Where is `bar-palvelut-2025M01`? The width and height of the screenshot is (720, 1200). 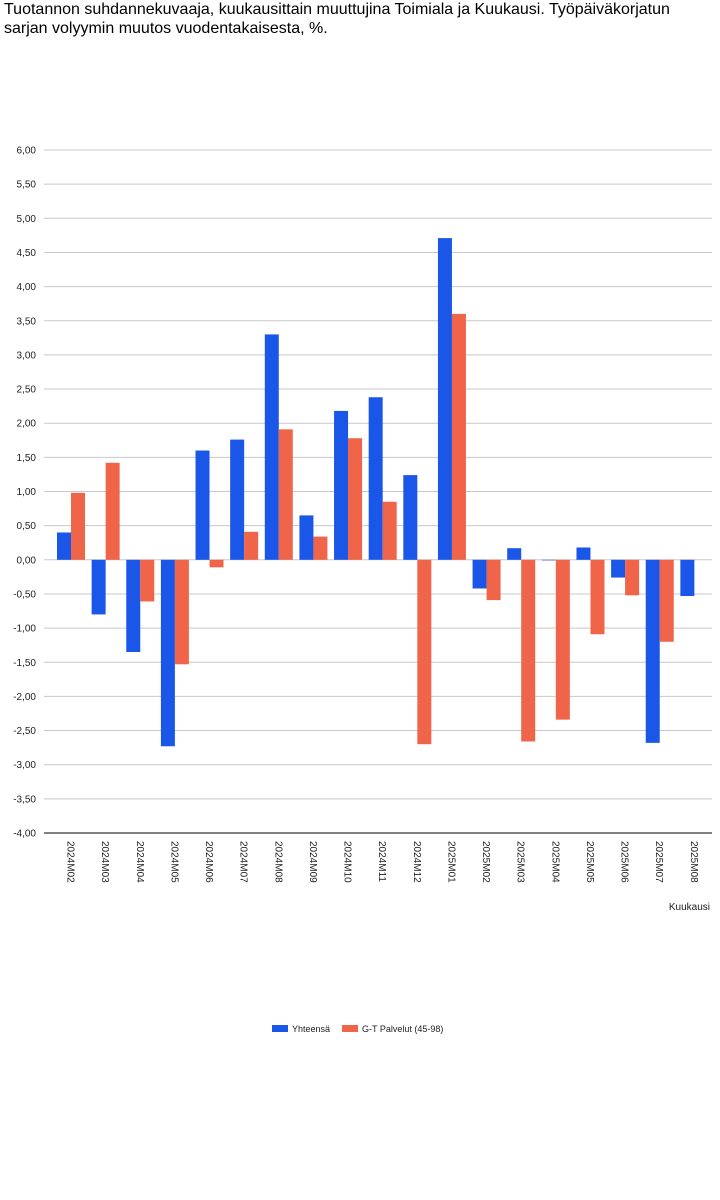
bar-palvelut-2025M01 is located at coordinates (458, 436).